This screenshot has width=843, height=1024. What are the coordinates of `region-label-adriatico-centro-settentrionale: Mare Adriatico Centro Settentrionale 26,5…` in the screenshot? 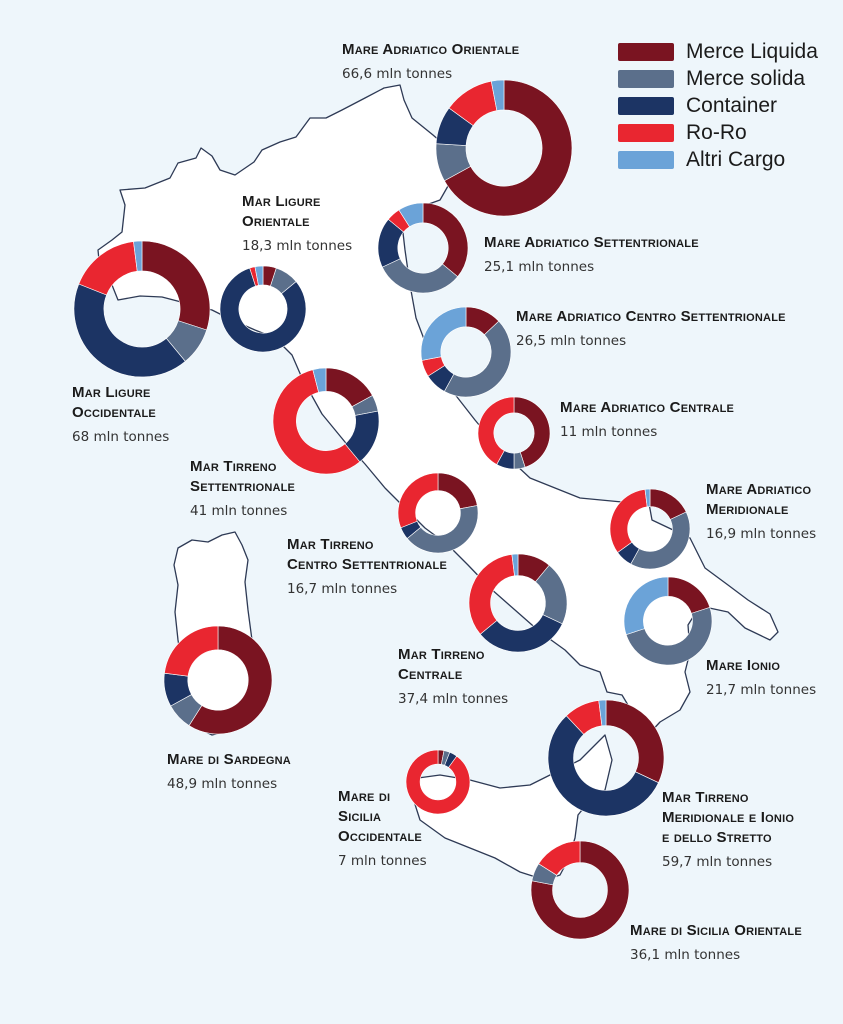 It's located at (651, 329).